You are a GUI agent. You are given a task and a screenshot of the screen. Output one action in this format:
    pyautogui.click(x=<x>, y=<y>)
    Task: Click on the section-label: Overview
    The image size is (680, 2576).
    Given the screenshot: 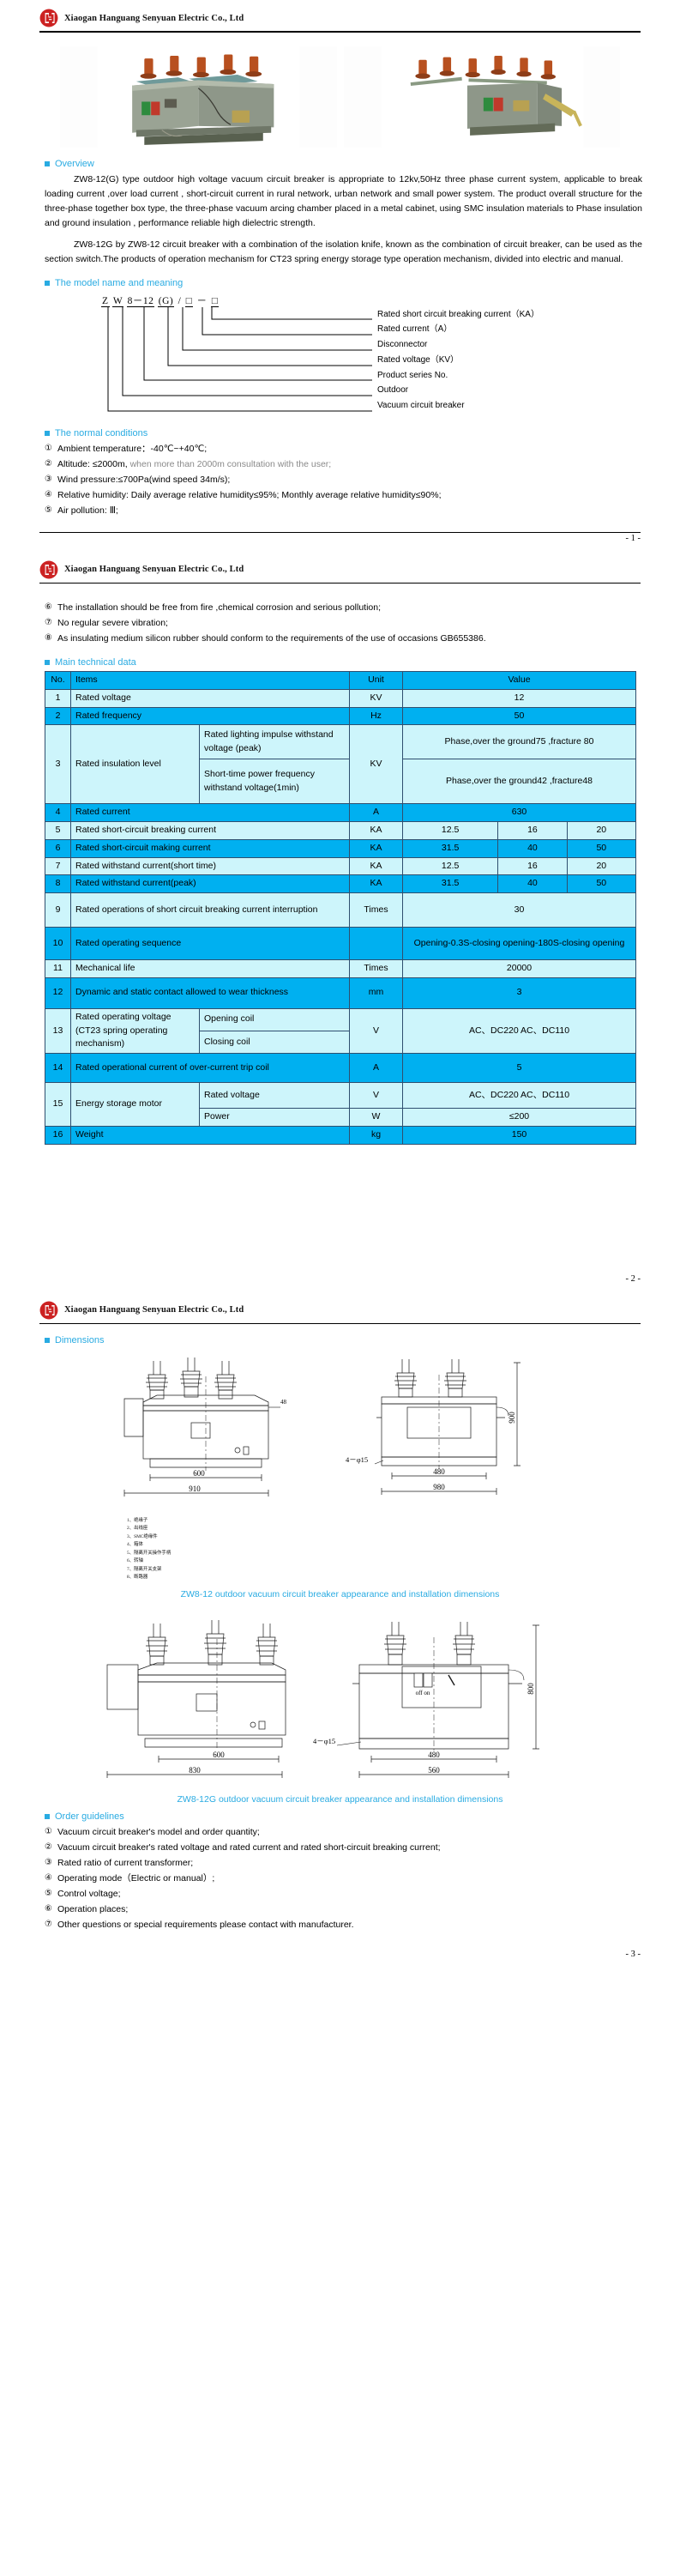 What is the action you would take?
    pyautogui.click(x=74, y=163)
    